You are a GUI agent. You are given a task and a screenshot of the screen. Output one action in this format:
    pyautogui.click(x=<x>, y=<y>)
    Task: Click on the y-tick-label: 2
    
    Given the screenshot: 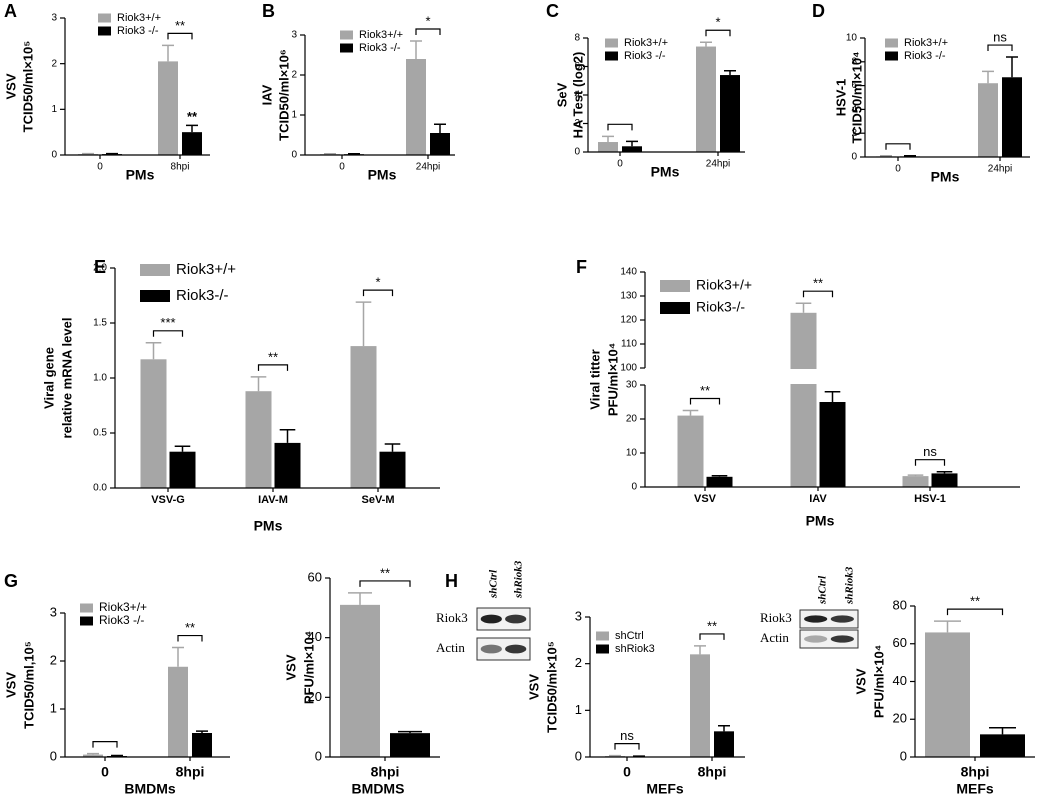 What is the action you would take?
    pyautogui.click(x=578, y=662)
    